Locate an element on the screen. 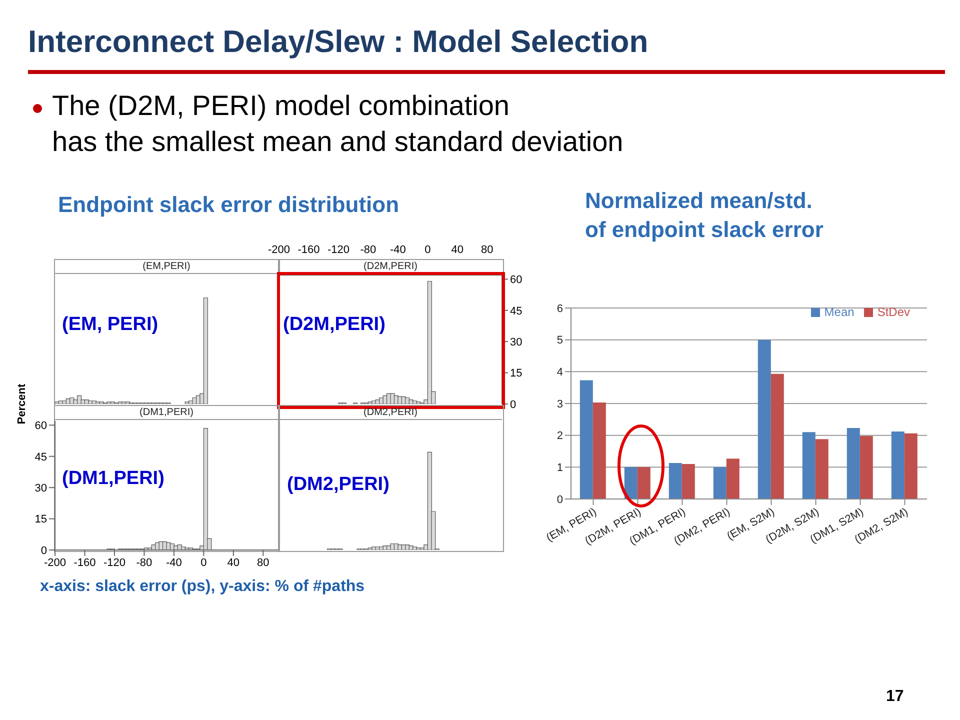  chart-title: (D2M,PERI) is located at coordinates (390, 267).